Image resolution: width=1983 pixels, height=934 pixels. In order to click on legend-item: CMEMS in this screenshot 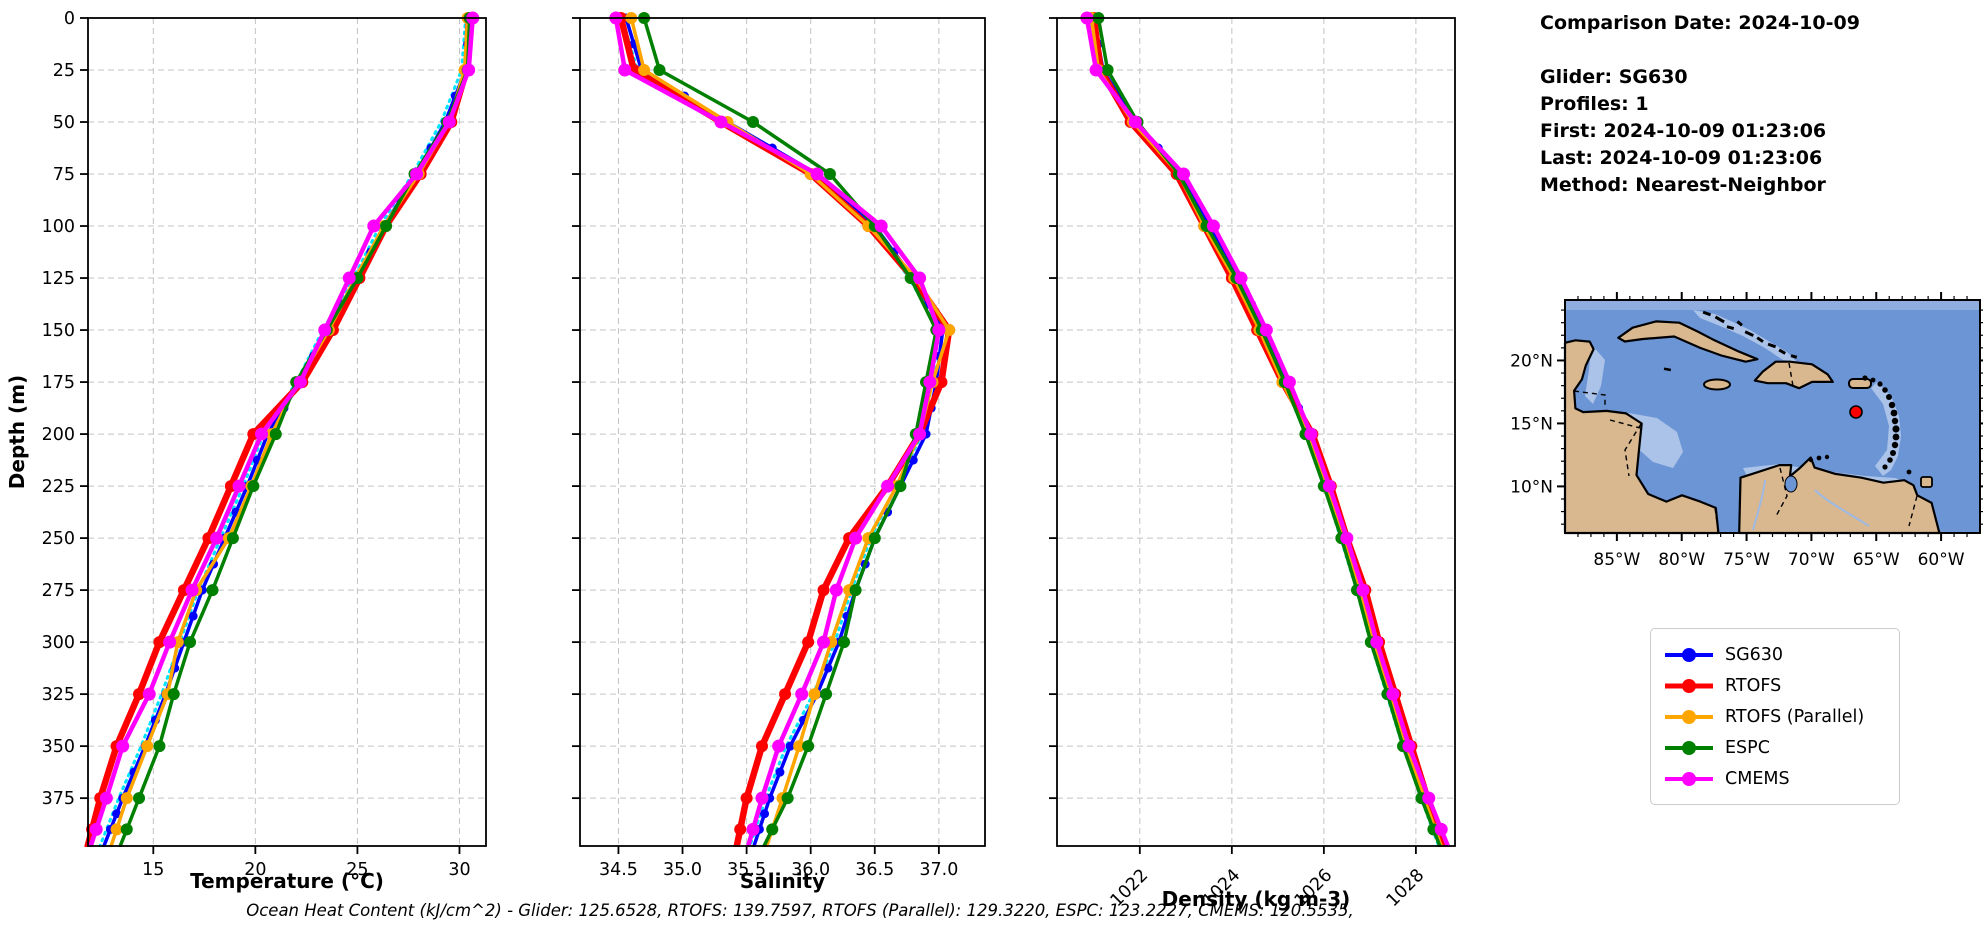, I will do `click(1774, 778)`.